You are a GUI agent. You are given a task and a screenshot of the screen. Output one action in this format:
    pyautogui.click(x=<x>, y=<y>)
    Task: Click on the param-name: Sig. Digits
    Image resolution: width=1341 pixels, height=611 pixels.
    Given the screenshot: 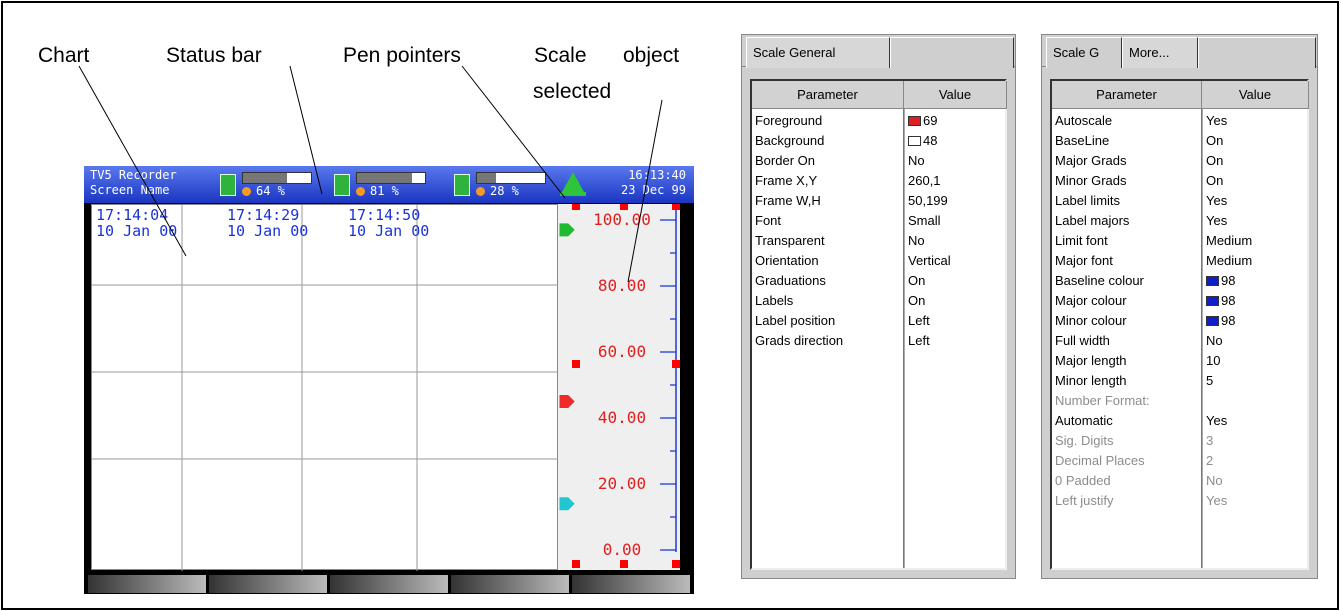 What is the action you would take?
    pyautogui.click(x=1084, y=440)
    